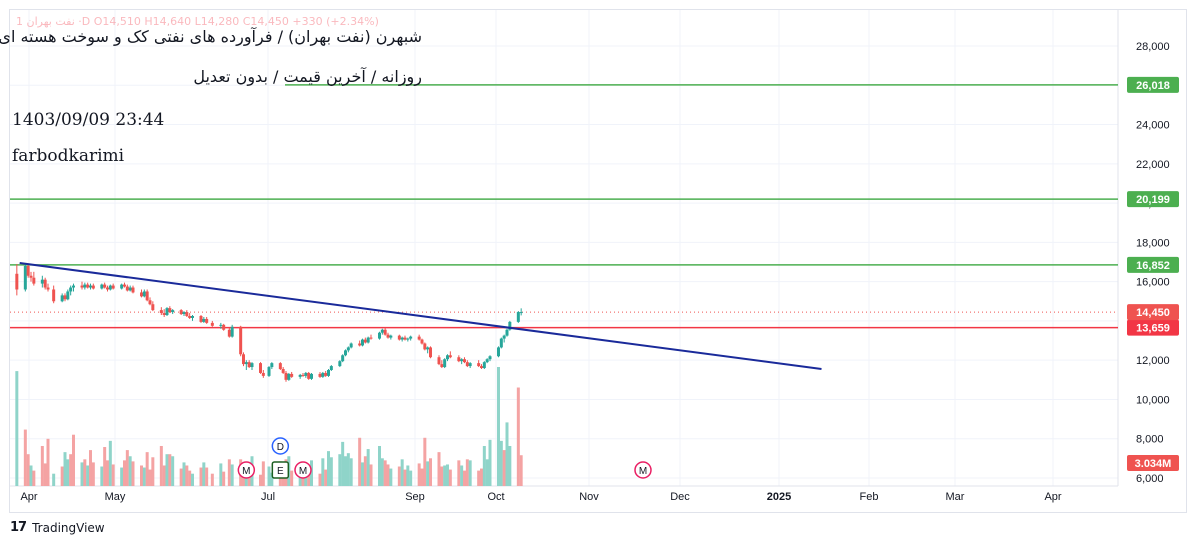 This screenshot has width=1196, height=547. I want to click on dividend-marker-icon, so click(280, 446).